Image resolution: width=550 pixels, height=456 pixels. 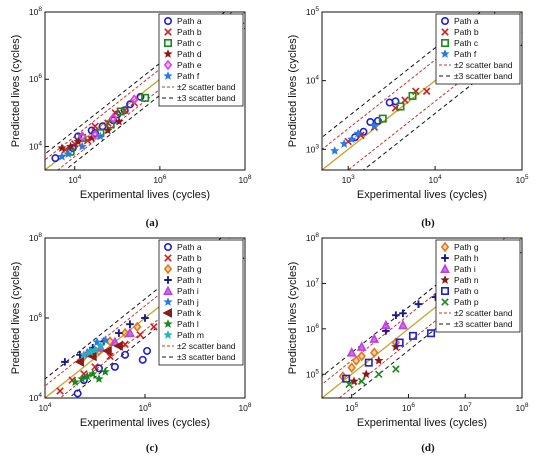 I want to click on legend-entry: Path e, so click(x=189, y=65).